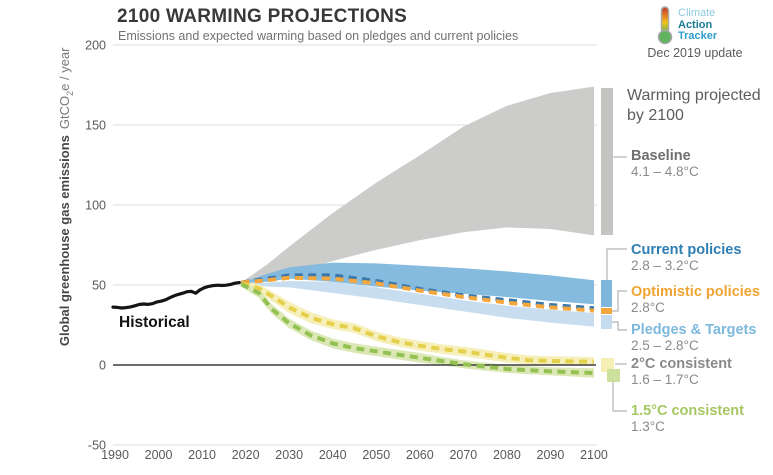  I want to click on line-optimistic-policies, so click(418, 294).